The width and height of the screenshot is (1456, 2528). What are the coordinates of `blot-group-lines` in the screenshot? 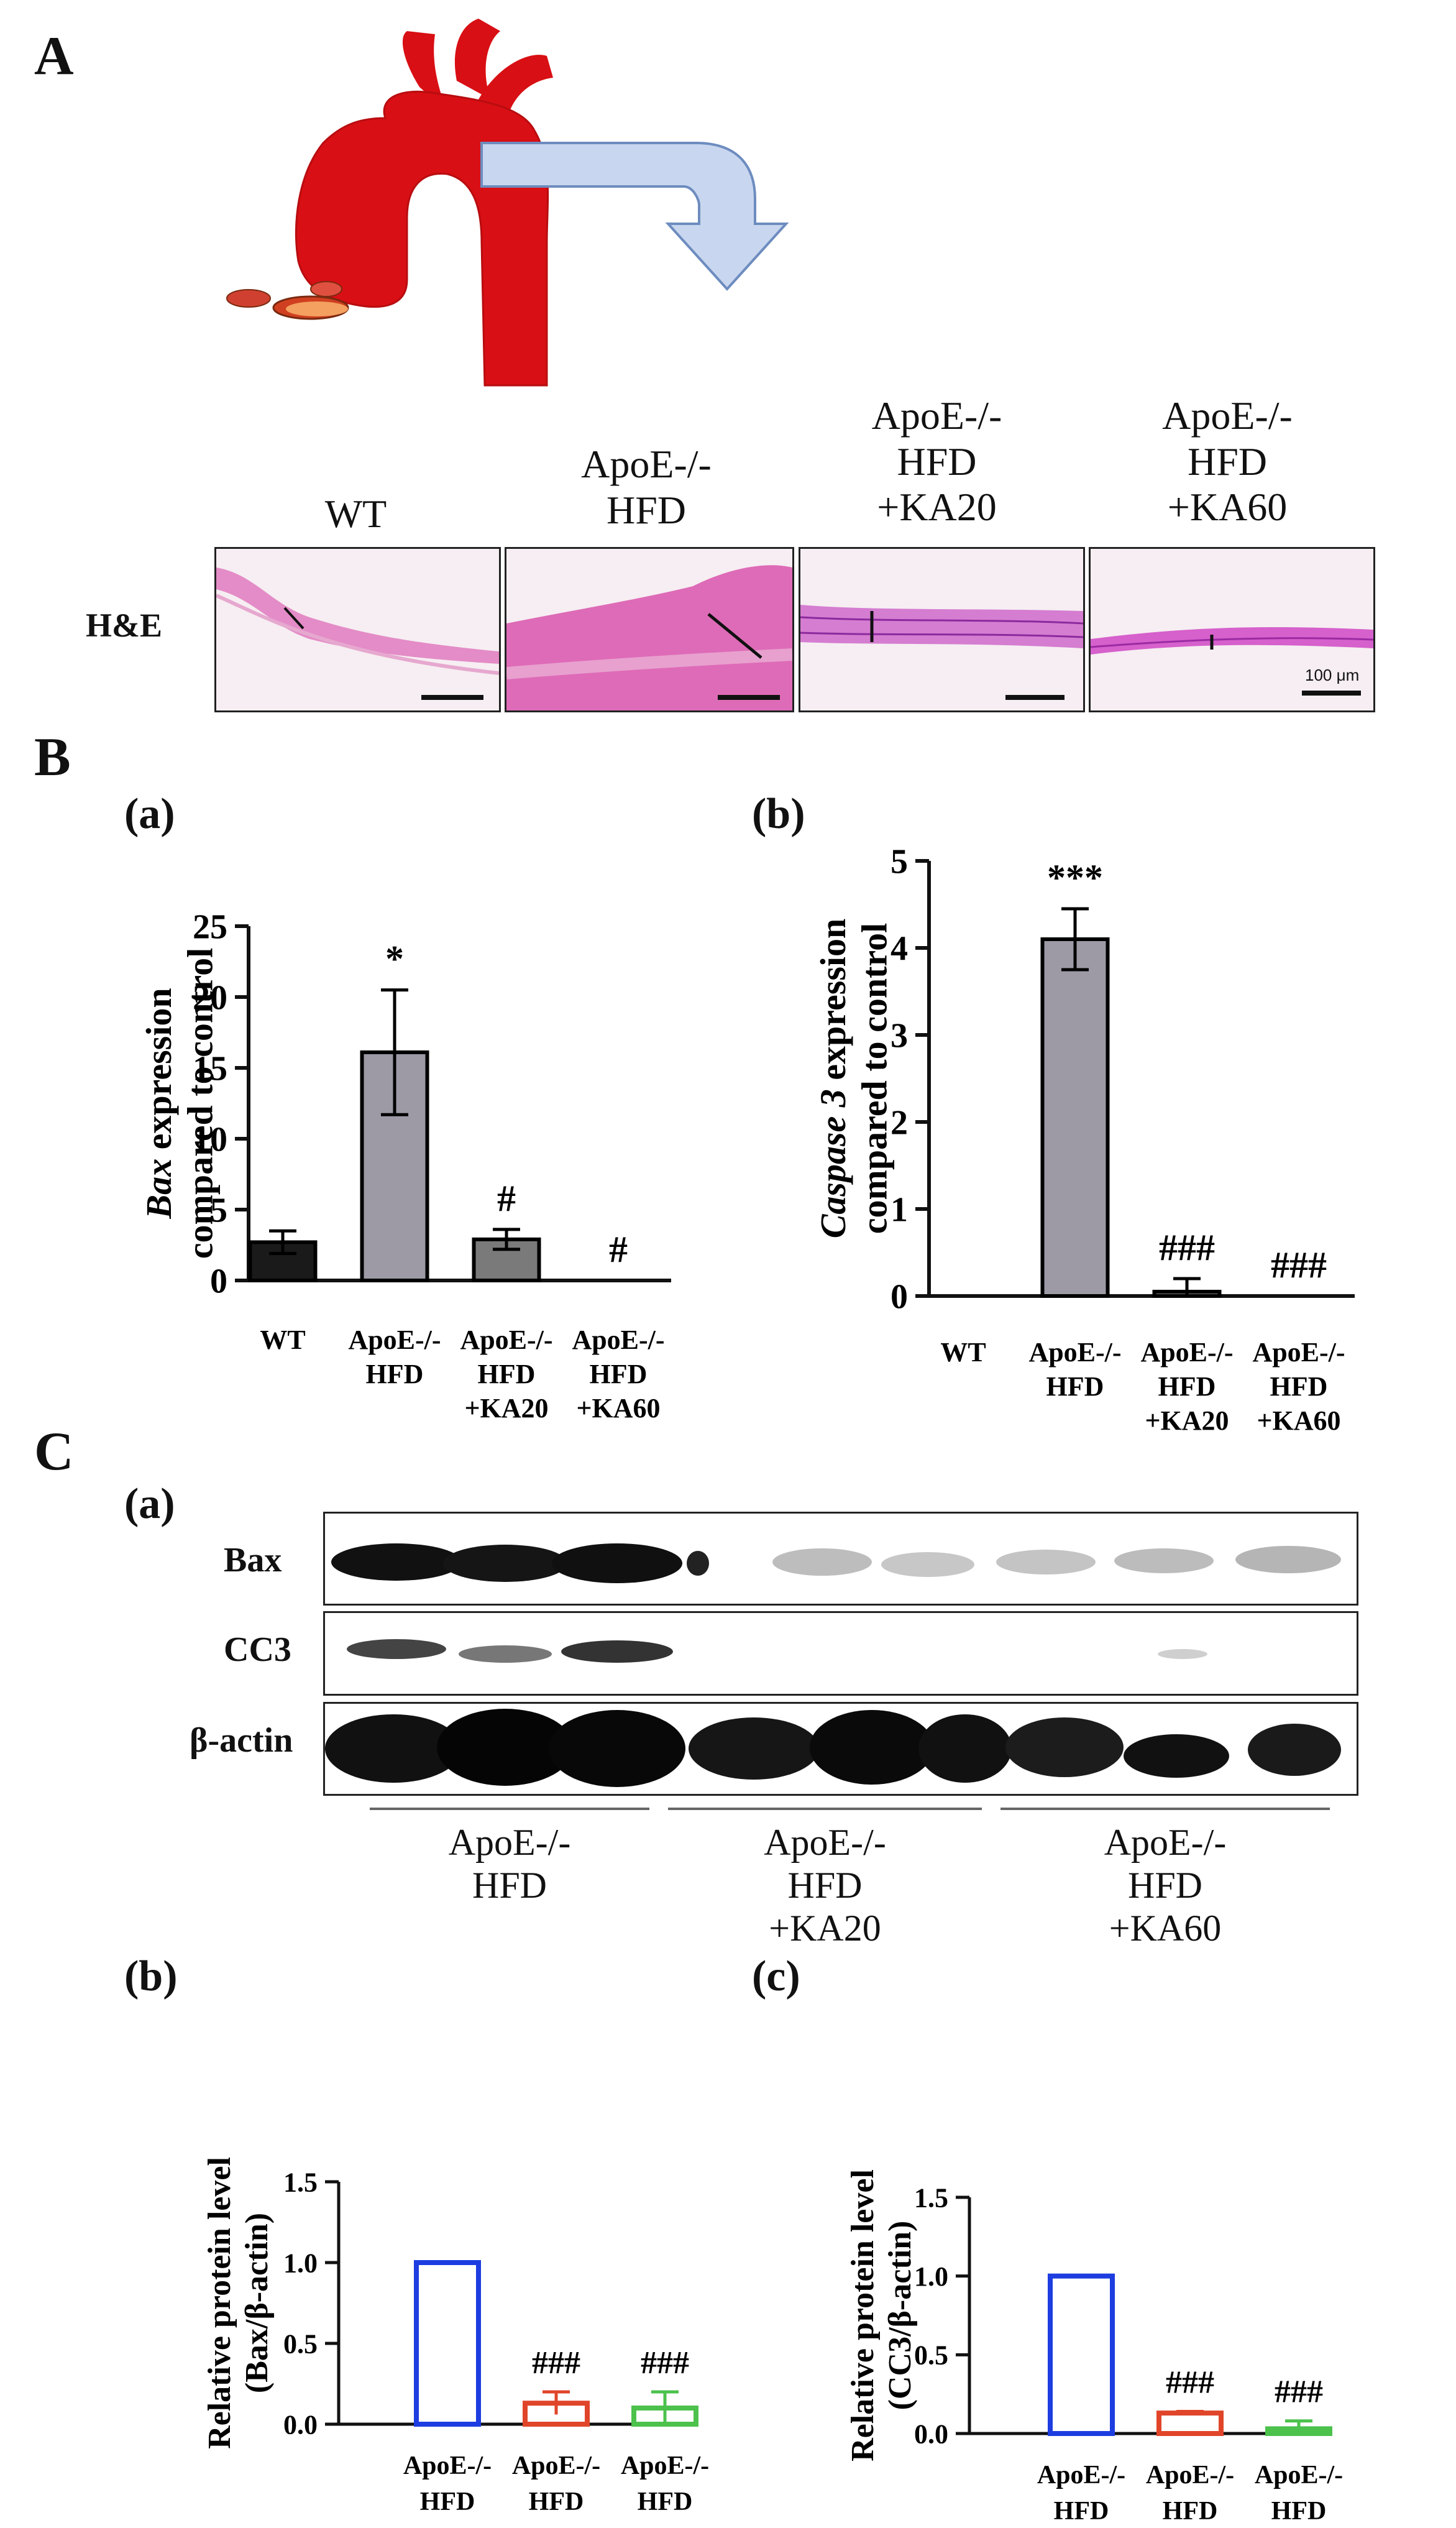 It's located at (850, 1809).